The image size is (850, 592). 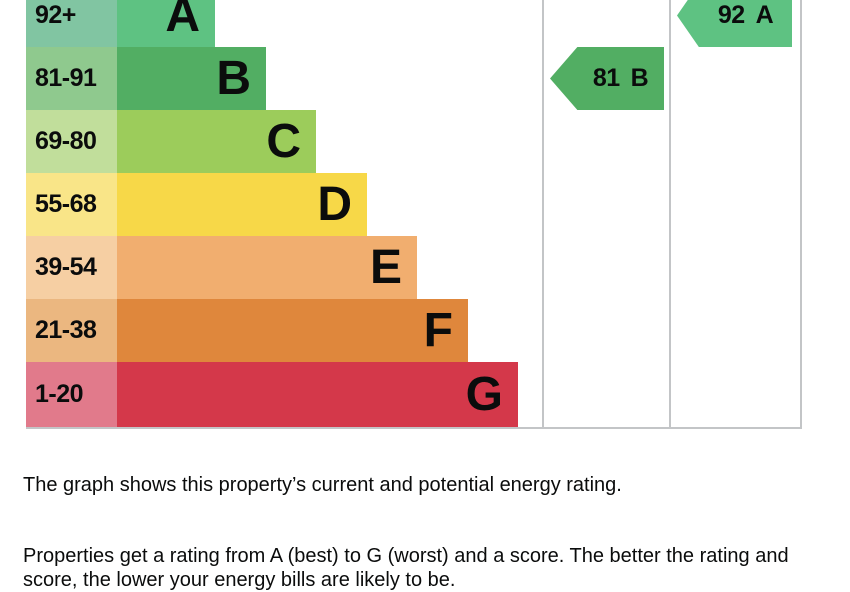 I want to click on epc-band-row: 55-68 D, so click(x=272, y=204).